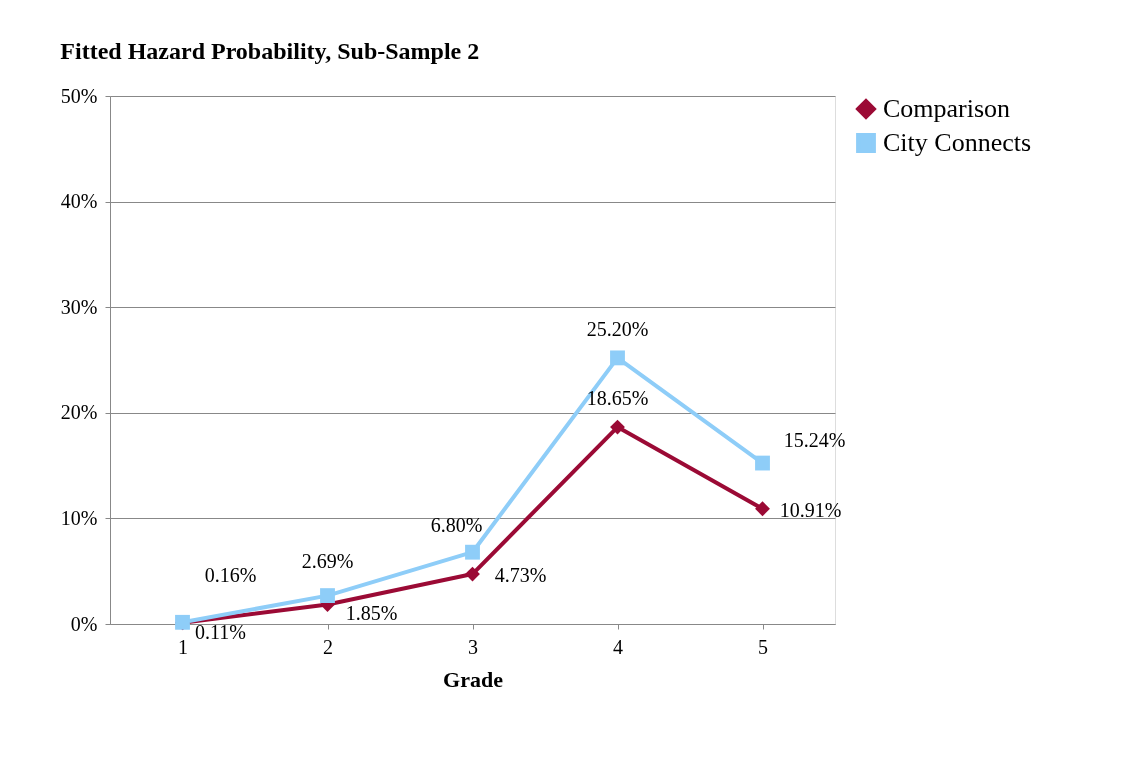  I want to click on data-label: 6.80%, so click(456, 525).